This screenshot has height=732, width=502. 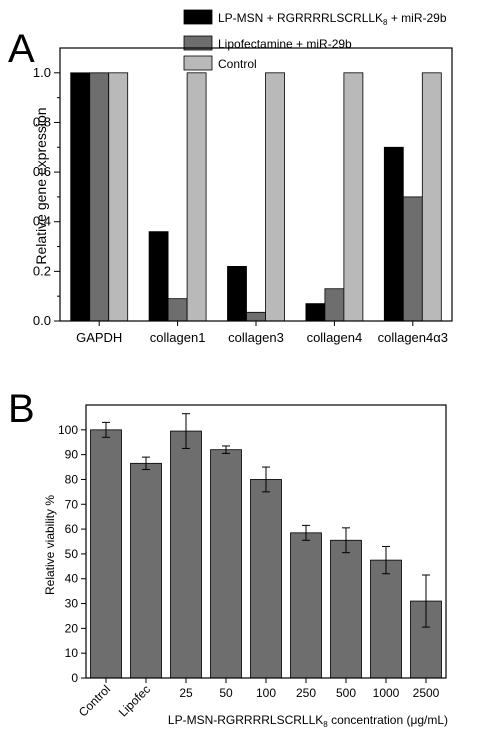 What do you see at coordinates (332, 19) in the screenshot?
I see `legend-label-1: LP-MSN + RGRRRRLSCRLLK8 + miR-29b` at bounding box center [332, 19].